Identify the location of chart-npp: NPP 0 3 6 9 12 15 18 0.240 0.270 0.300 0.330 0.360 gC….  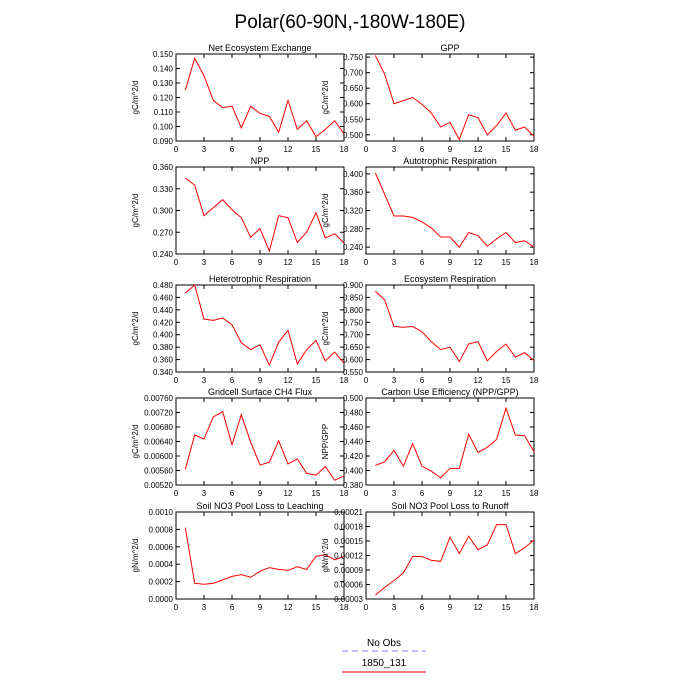
(240, 211).